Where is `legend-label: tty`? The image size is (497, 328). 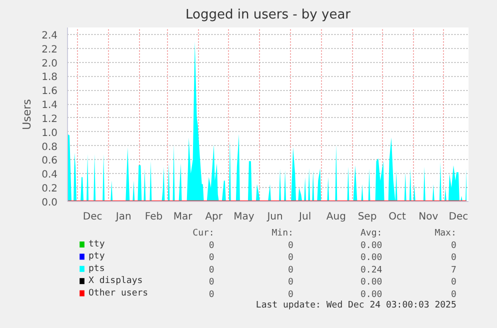
legend-label: tty is located at coordinates (97, 245).